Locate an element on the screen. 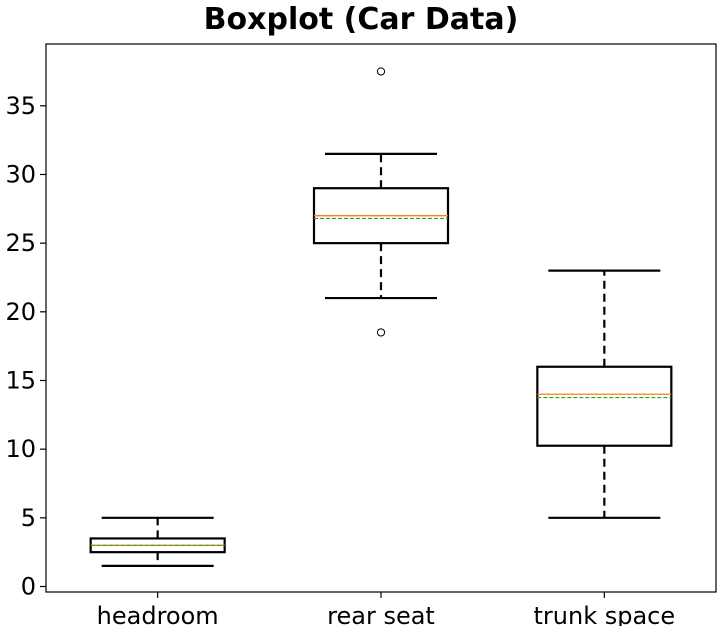 This screenshot has height=626, width=722. chart-title: Boxplot (Car Data) is located at coordinates (361, 19).